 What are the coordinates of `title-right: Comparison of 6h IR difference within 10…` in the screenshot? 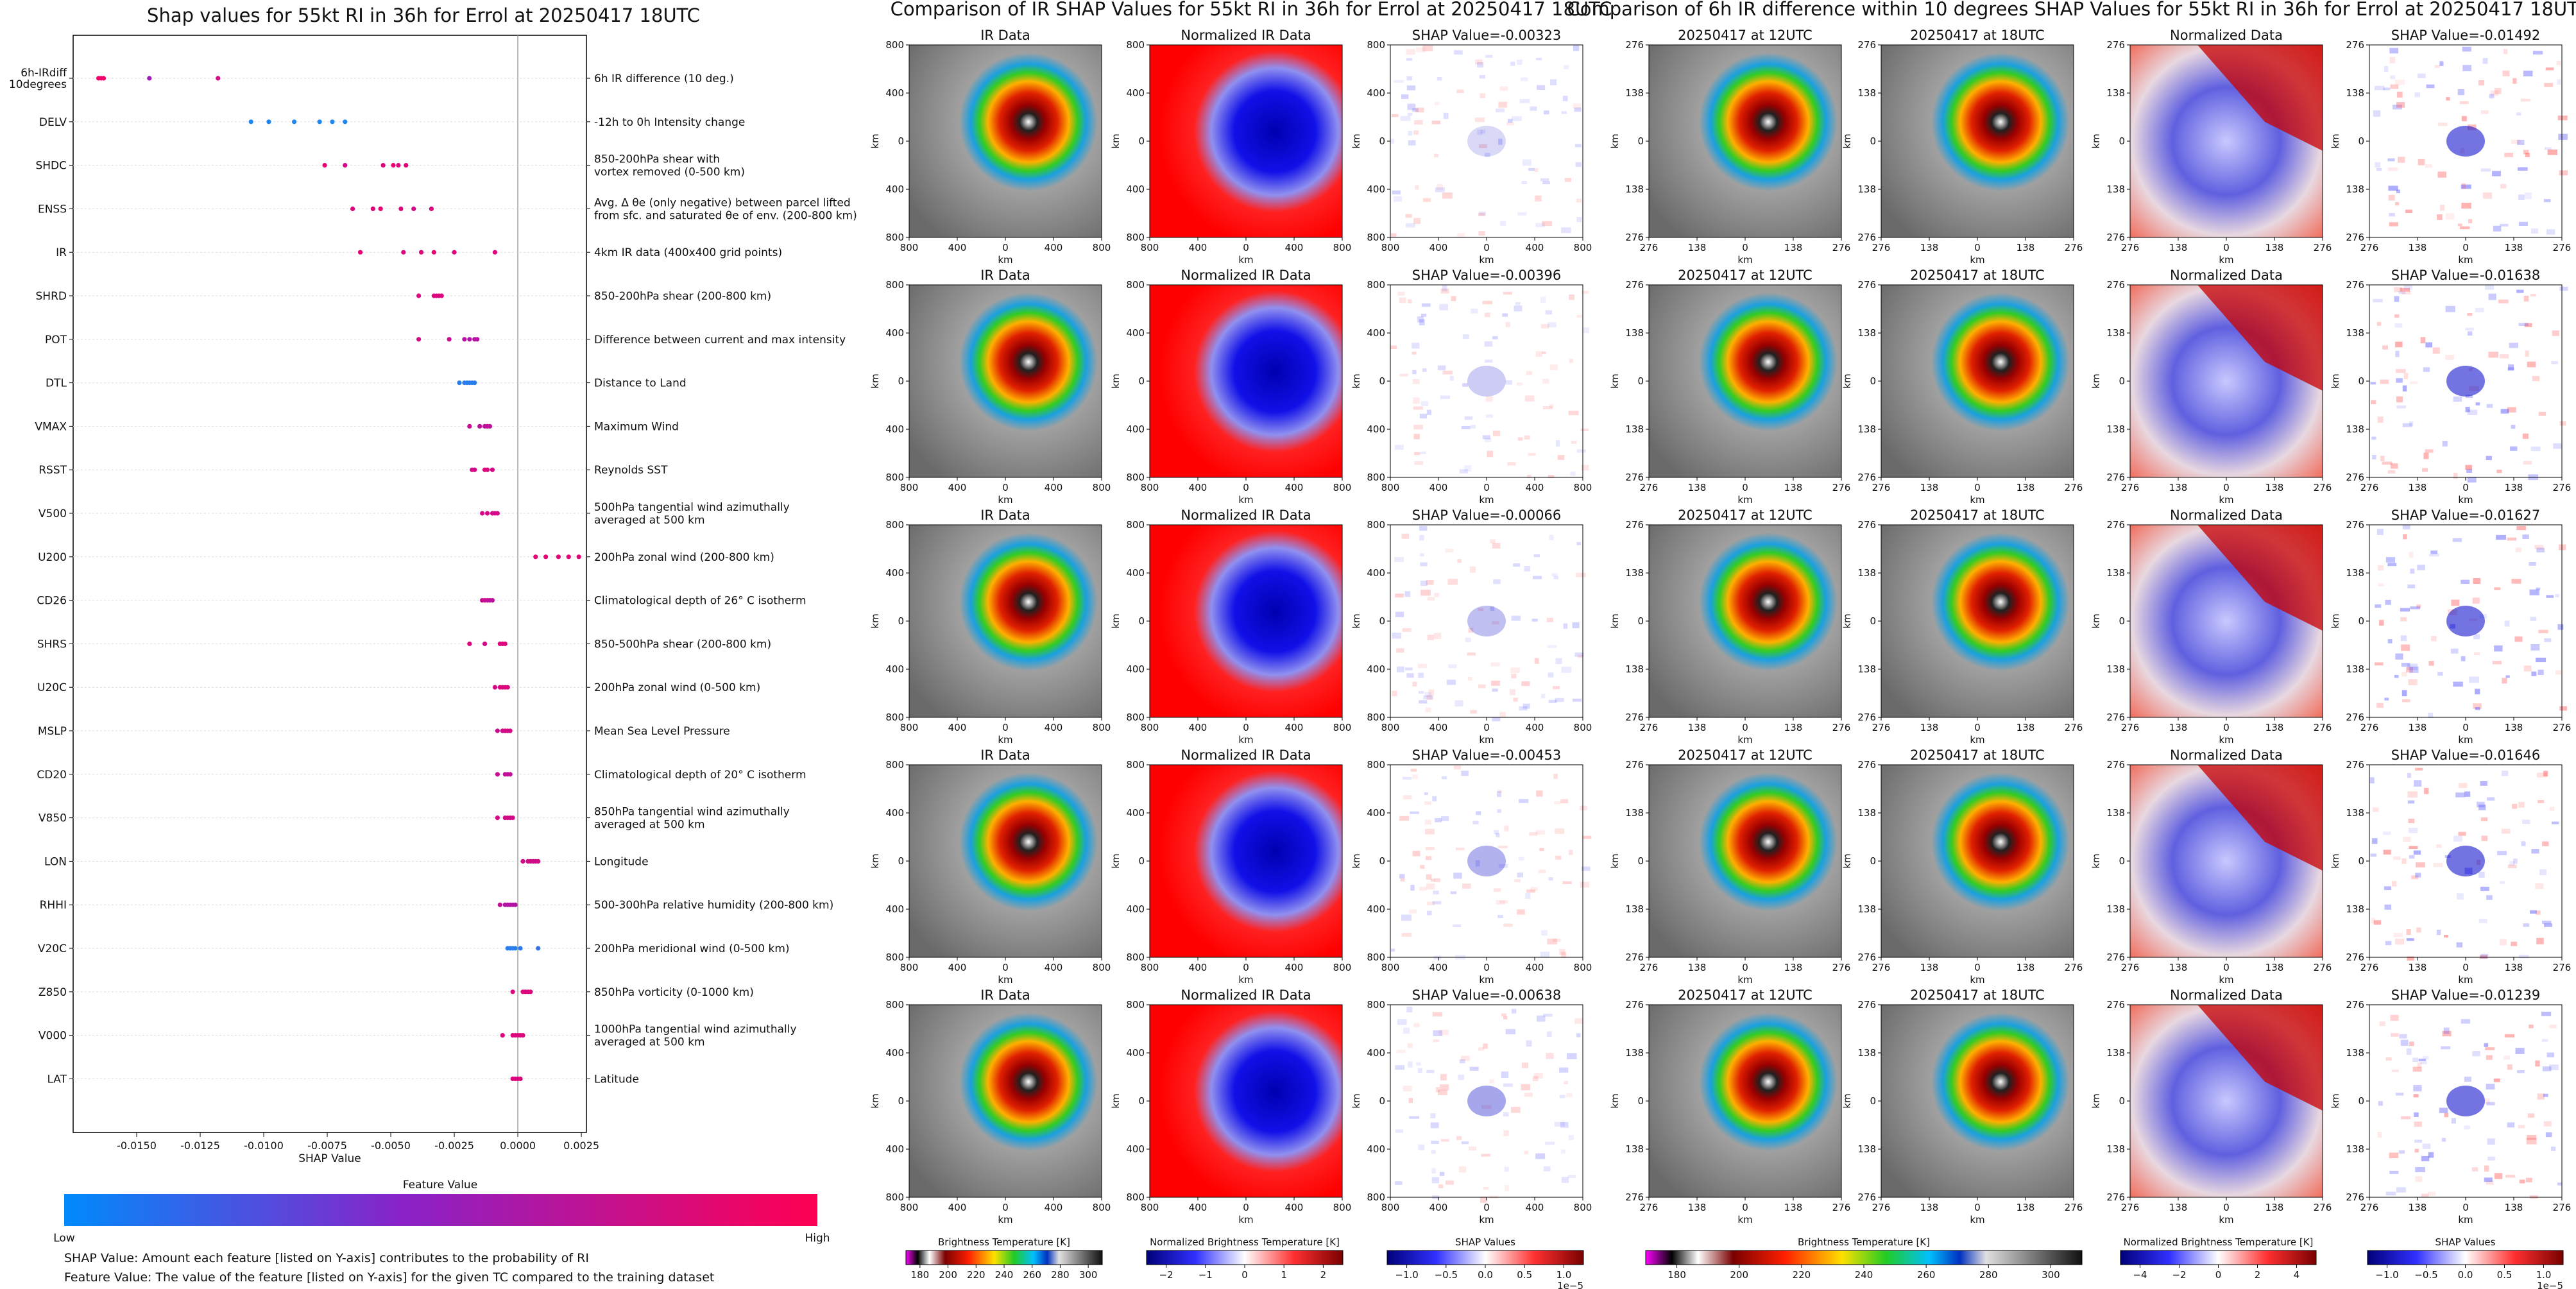 It's located at (2071, 10).